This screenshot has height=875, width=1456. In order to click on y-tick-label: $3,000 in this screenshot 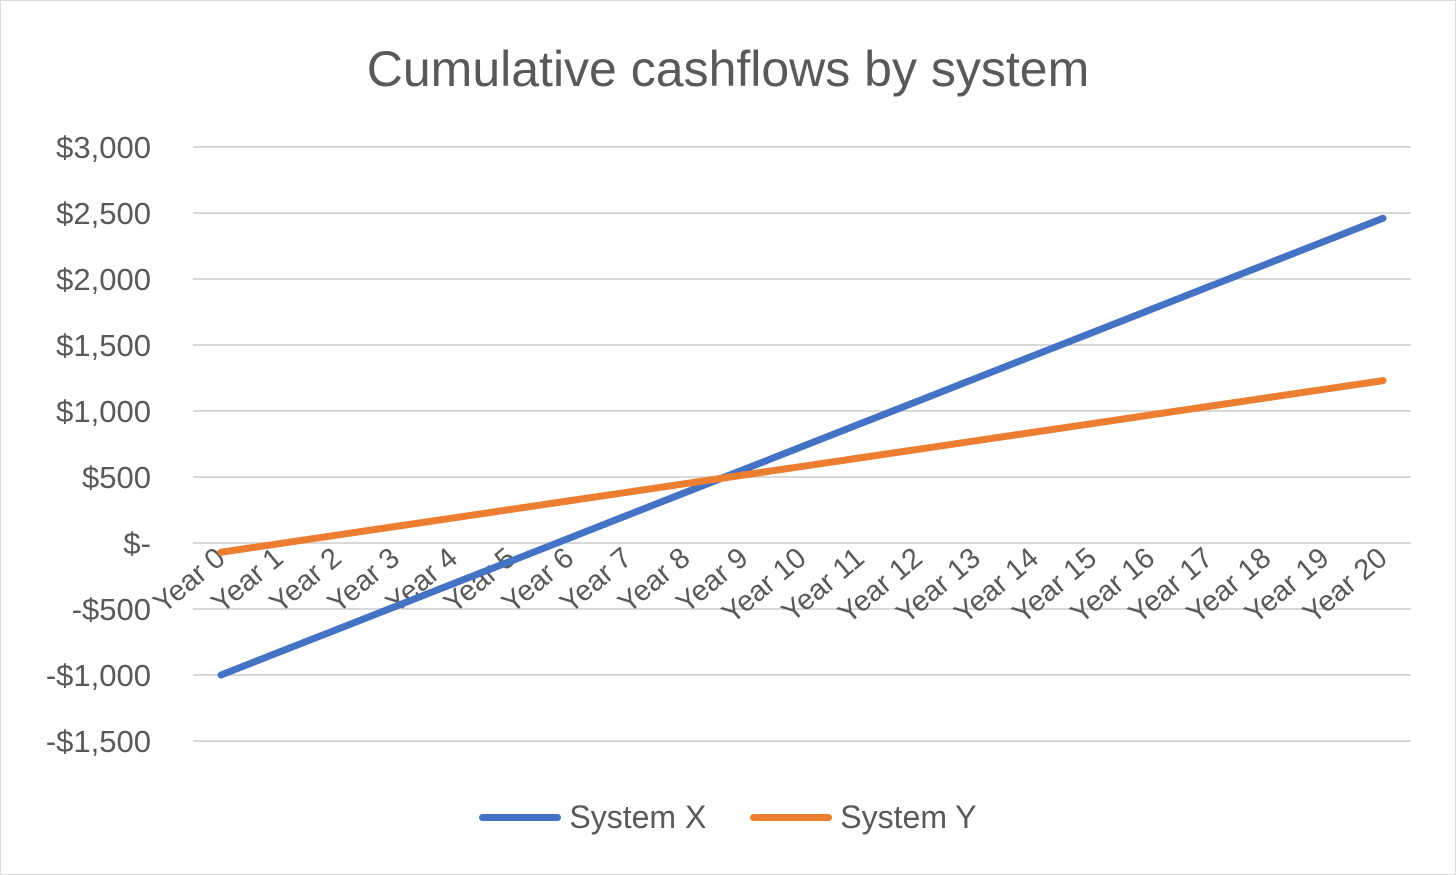, I will do `click(103, 147)`.